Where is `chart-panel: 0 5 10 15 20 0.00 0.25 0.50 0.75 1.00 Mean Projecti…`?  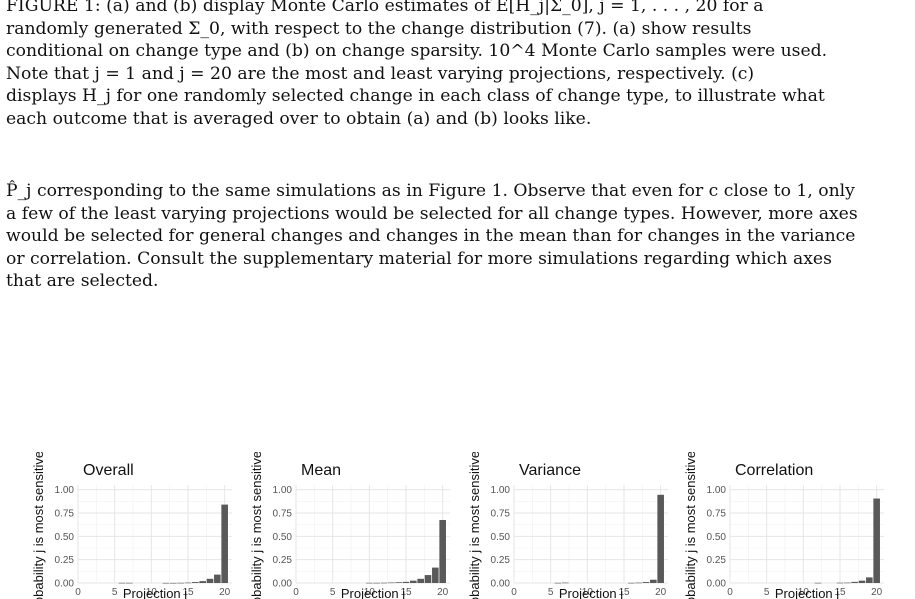 chart-panel: 0 5 10 15 20 0.00 0.25 0.50 0.75 1.00 Mean Projecti… is located at coordinates (349, 525).